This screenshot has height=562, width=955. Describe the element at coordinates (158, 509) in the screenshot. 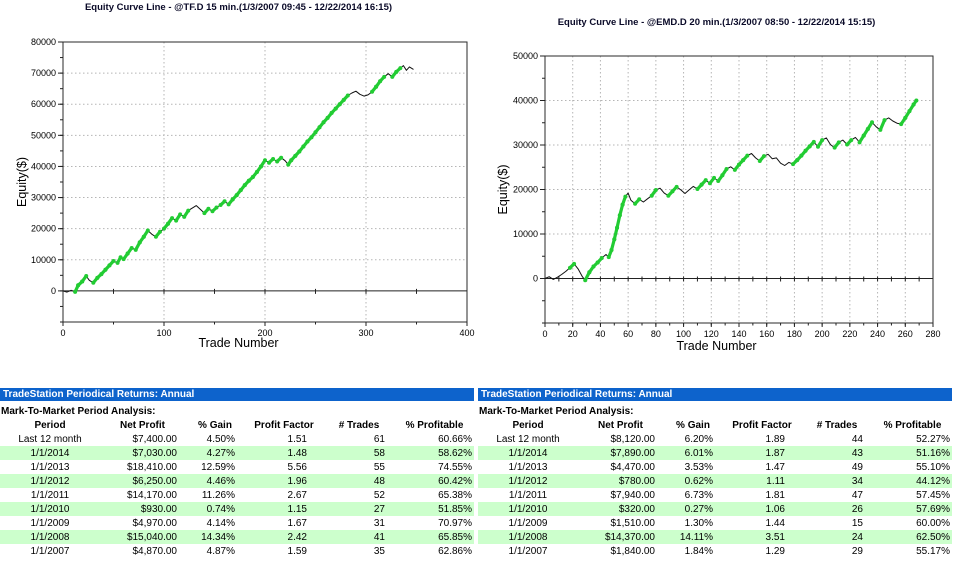

I see `table-cell: $930.00` at that location.